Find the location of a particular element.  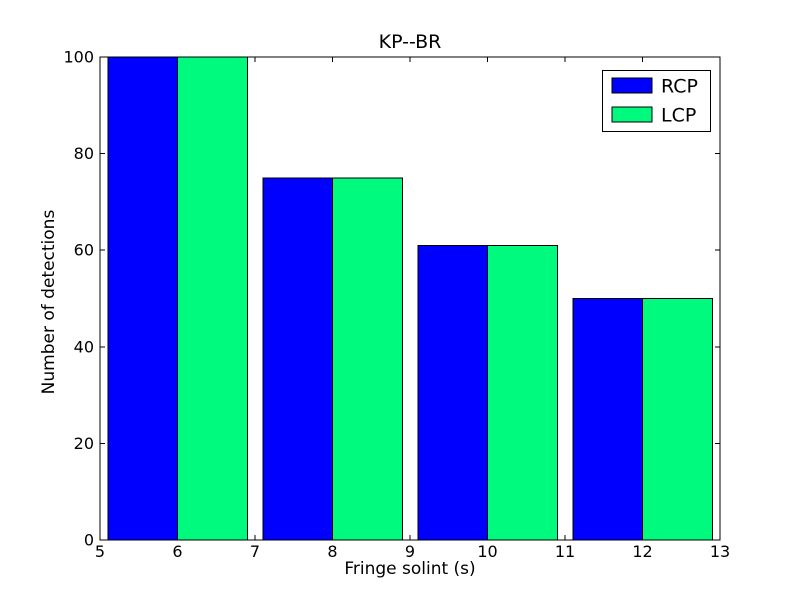

x-tick-label: 10 is located at coordinates (487, 551).